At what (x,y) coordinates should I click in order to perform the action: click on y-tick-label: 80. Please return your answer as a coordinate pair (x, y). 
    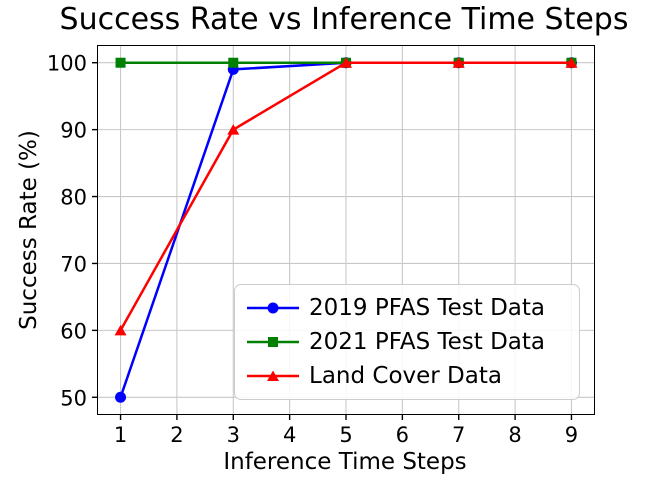
    Looking at the image, I should click on (73, 198).